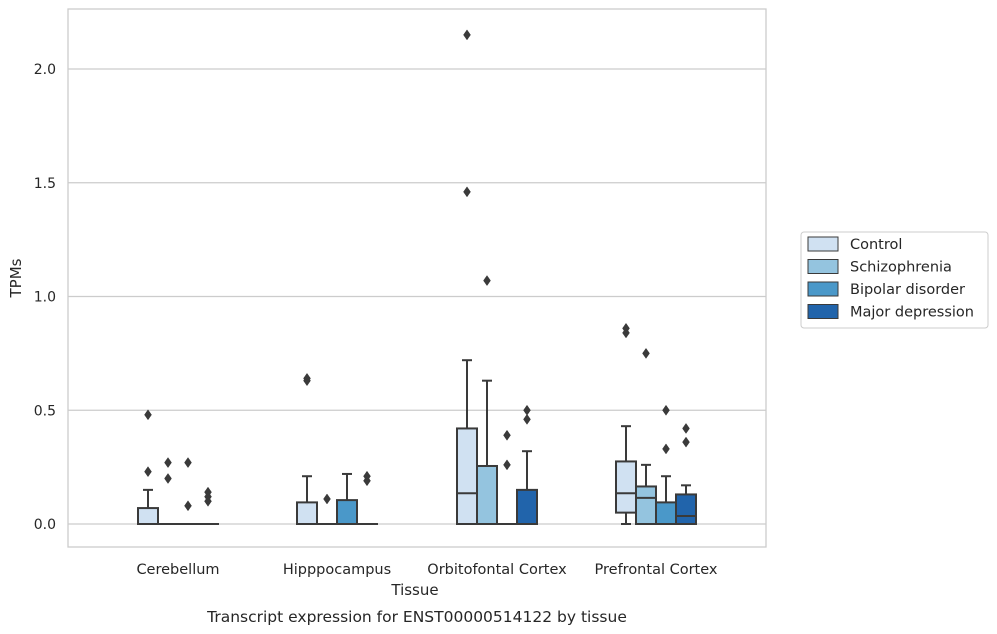 The image size is (997, 634). What do you see at coordinates (414, 590) in the screenshot?
I see `x-axis-label: Tissue` at bounding box center [414, 590].